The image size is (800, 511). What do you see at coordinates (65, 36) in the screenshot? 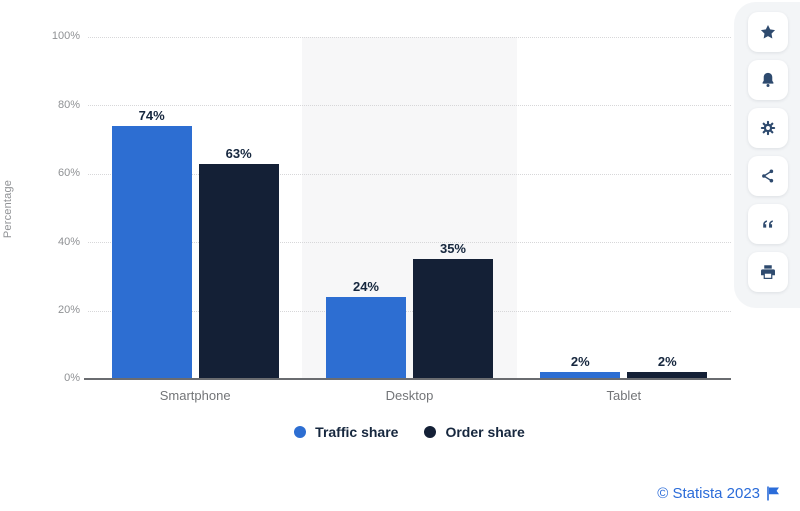
I see `y-tick-100: 100%` at bounding box center [65, 36].